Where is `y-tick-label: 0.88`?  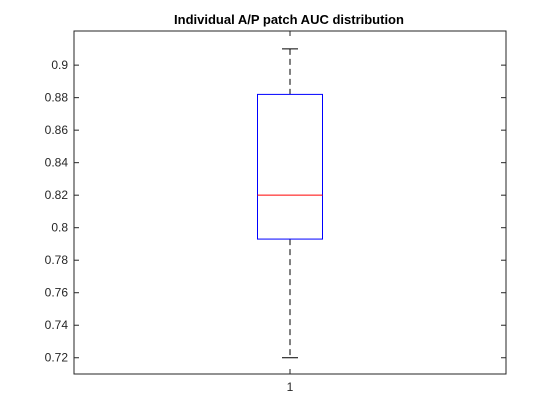 y-tick-label: 0.88 is located at coordinates (57, 98).